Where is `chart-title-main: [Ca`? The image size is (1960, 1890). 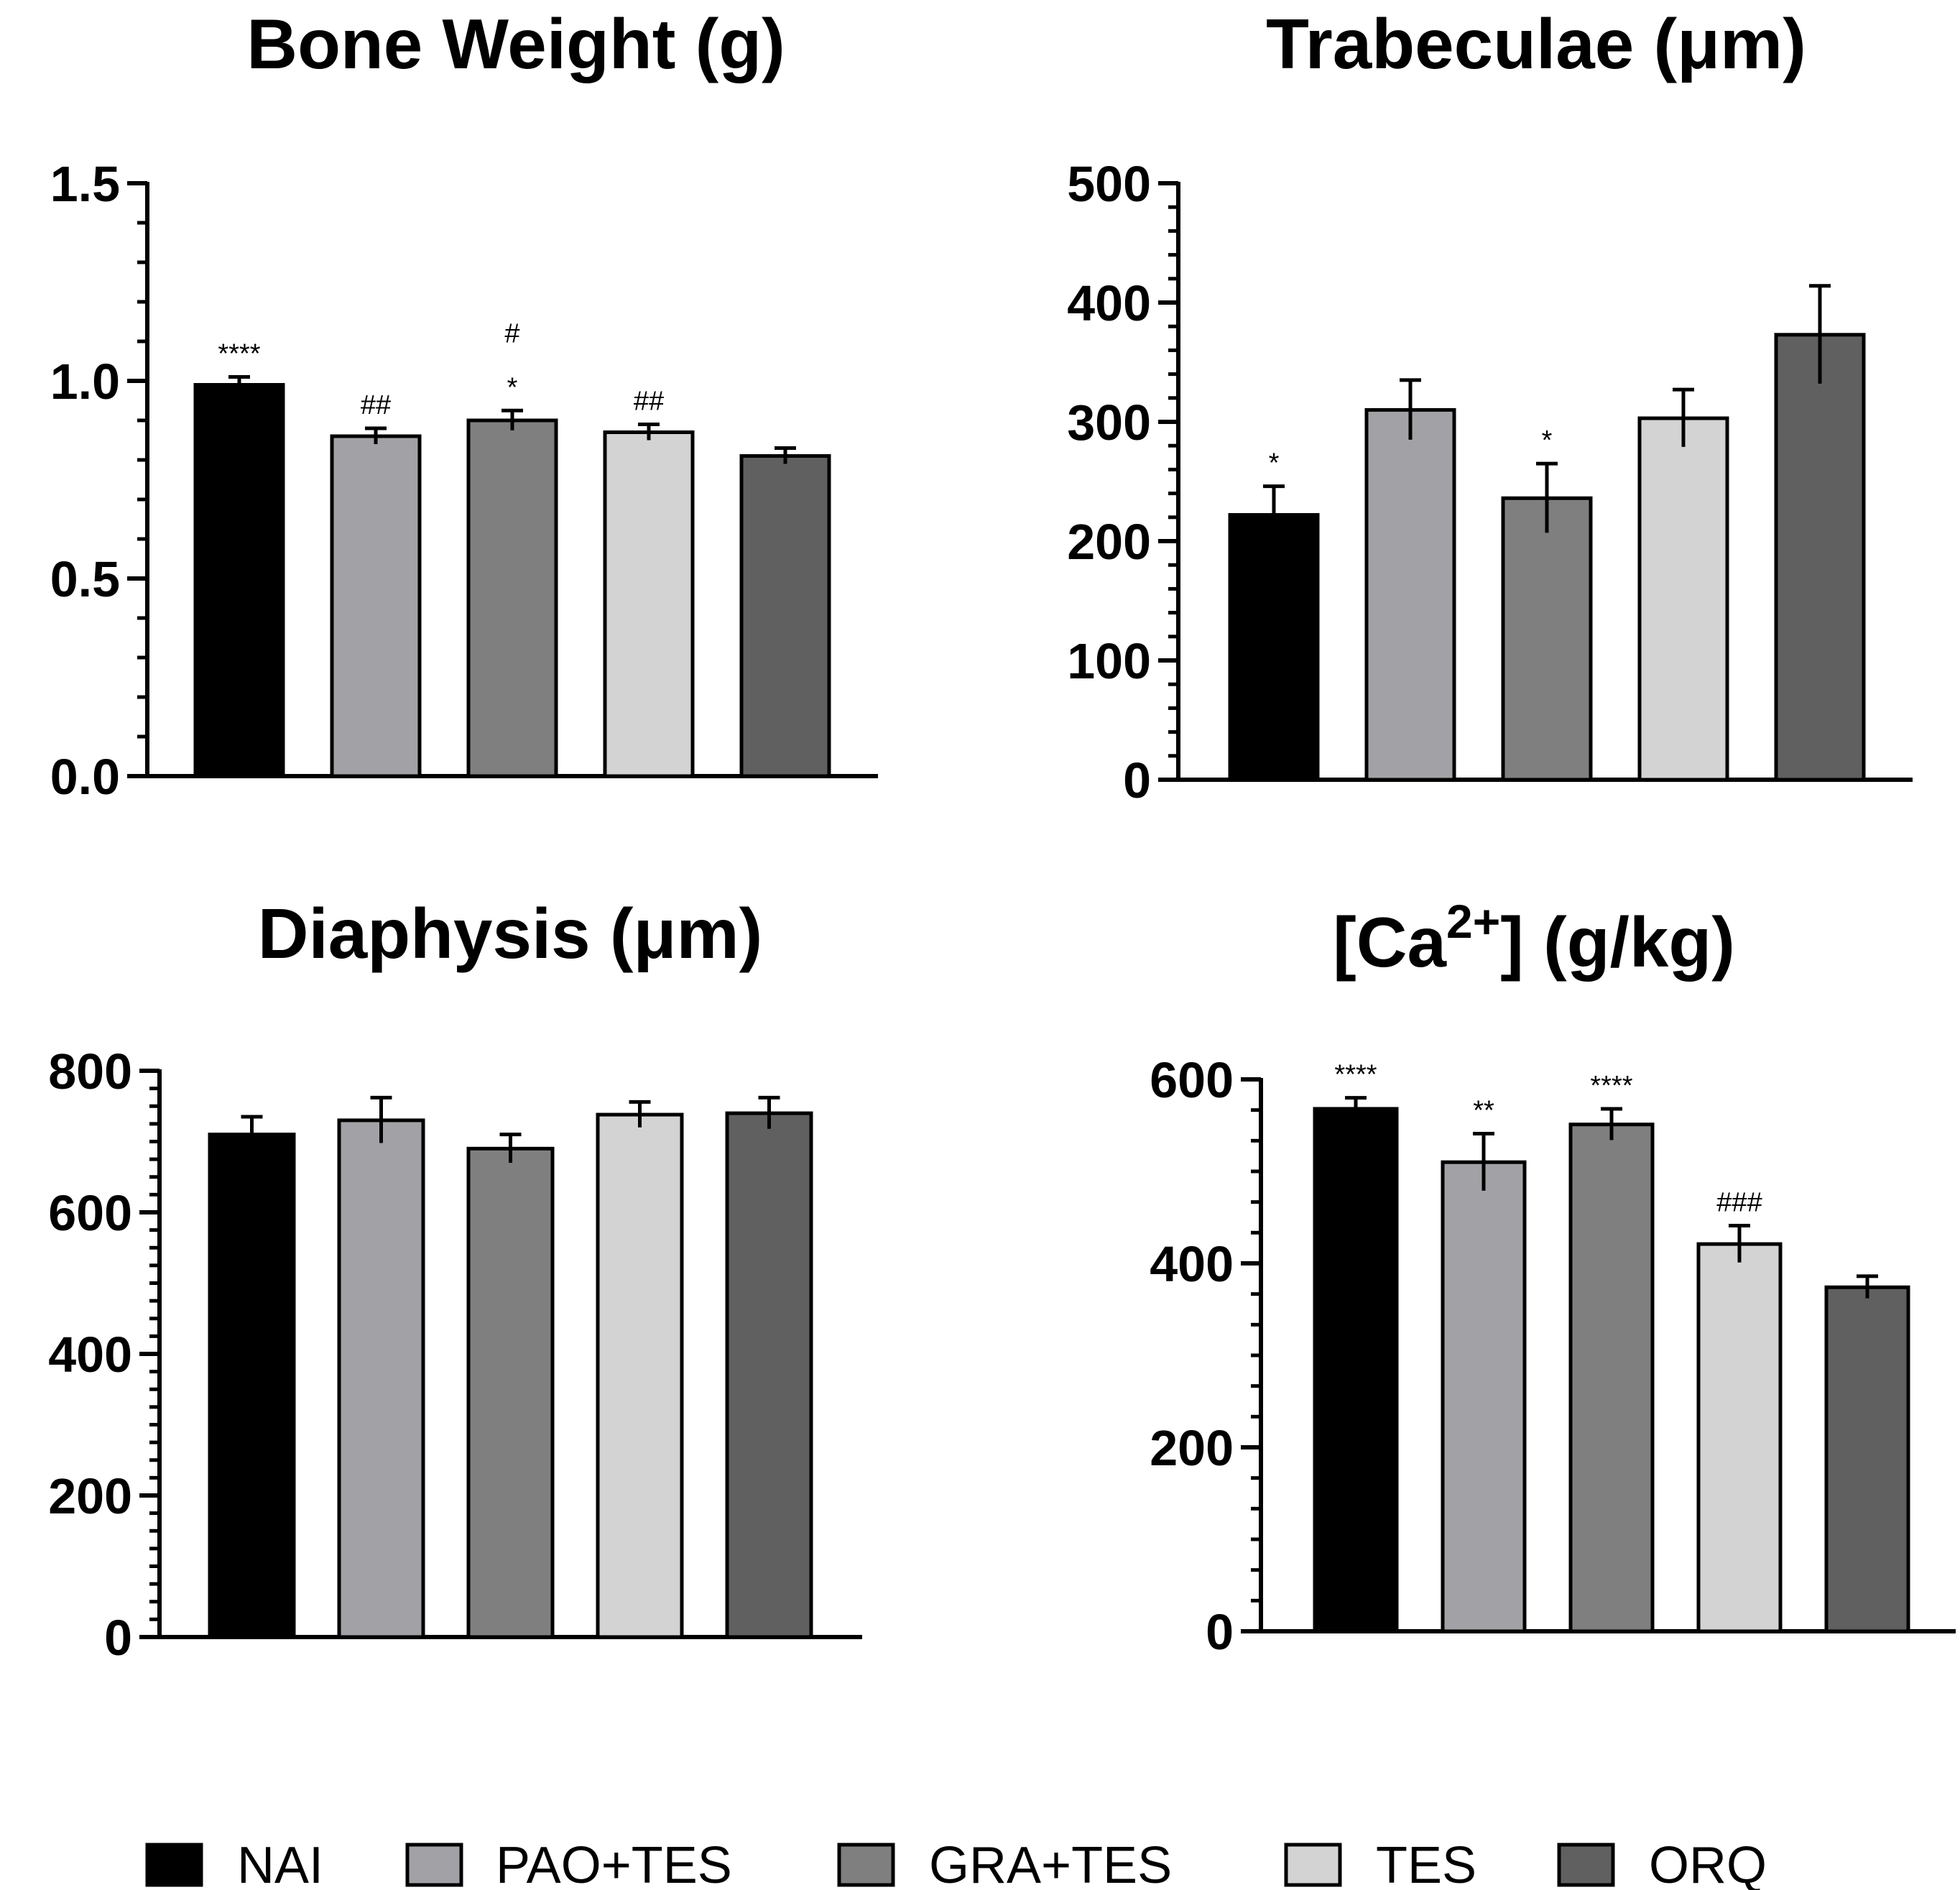
chart-title-main: [Ca is located at coordinates (1390, 943).